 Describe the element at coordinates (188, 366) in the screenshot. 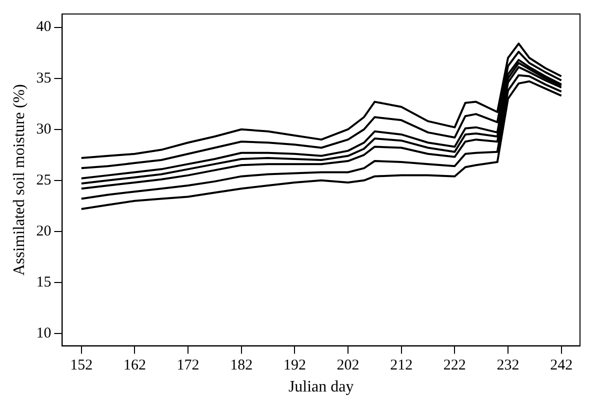

I see `x-tick-label: 172` at that location.